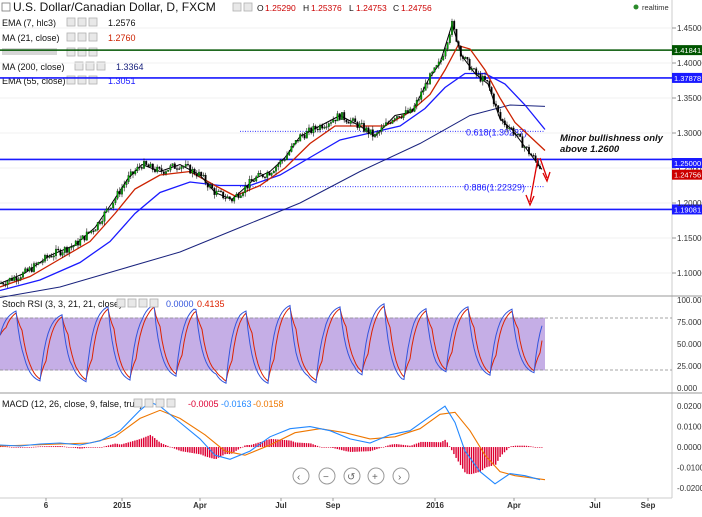  Describe the element at coordinates (82, 80) in the screenshot. I see `ema55-hide-icon` at that location.